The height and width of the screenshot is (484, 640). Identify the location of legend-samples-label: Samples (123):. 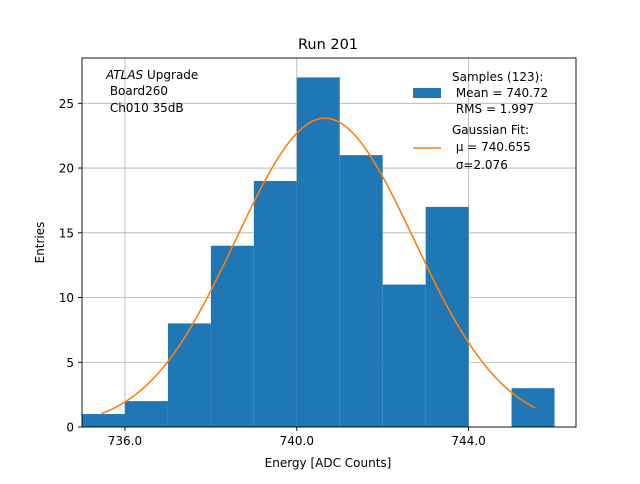
(497, 77).